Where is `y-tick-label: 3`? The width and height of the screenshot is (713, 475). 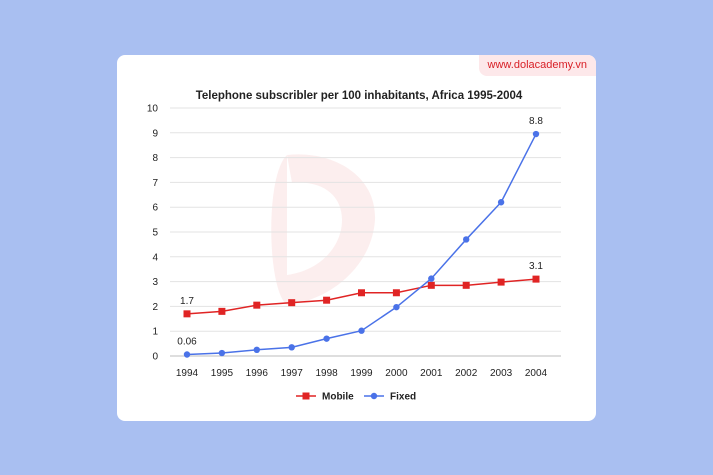 y-tick-label: 3 is located at coordinates (155, 282).